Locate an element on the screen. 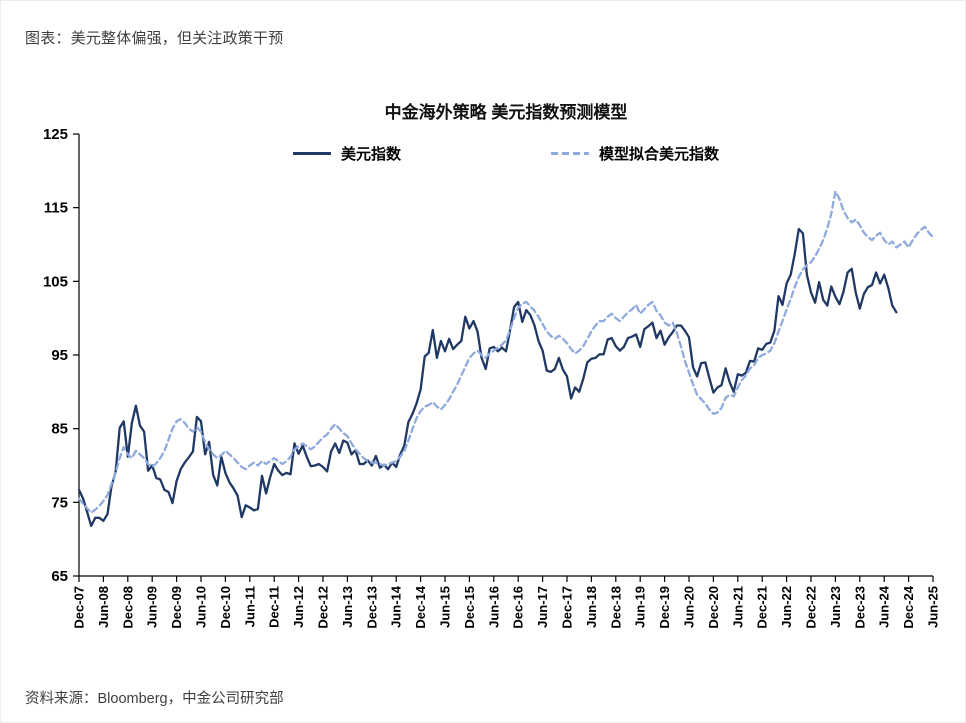 The image size is (966, 723). y-axis-tick-label: 95 is located at coordinates (59, 355).